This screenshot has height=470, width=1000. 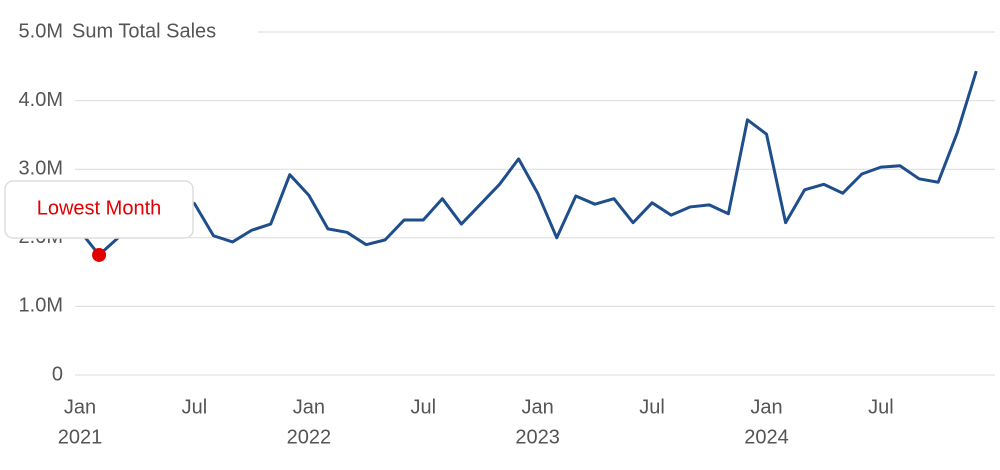 I want to click on annotation-box, so click(x=99, y=209).